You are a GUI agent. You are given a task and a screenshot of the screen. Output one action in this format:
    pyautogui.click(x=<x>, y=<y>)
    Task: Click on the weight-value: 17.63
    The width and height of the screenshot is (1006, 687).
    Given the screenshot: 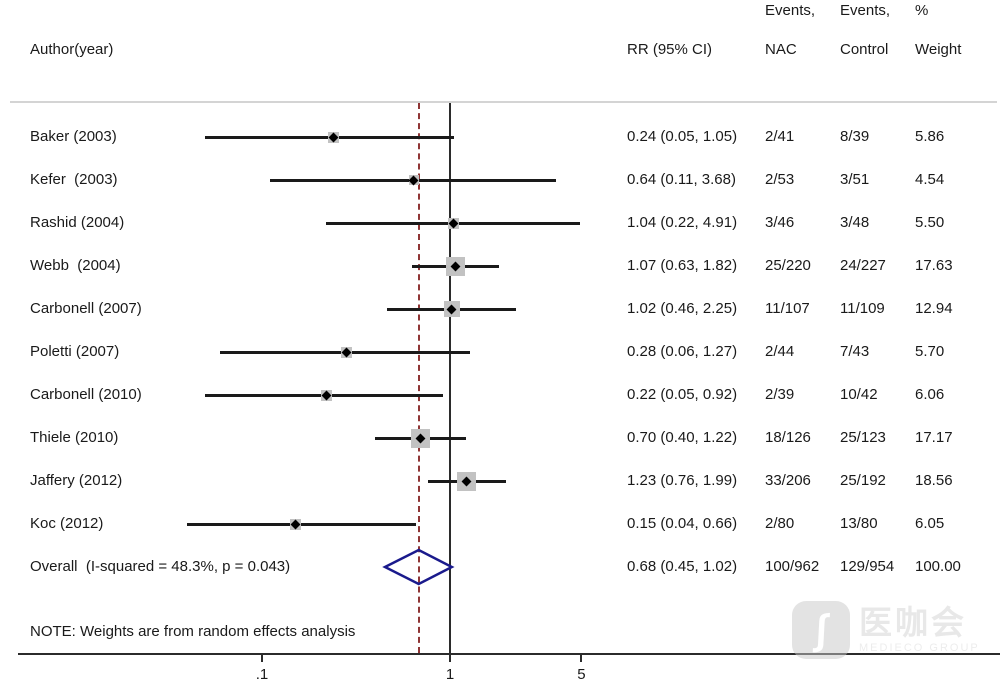 What is the action you would take?
    pyautogui.click(x=934, y=265)
    